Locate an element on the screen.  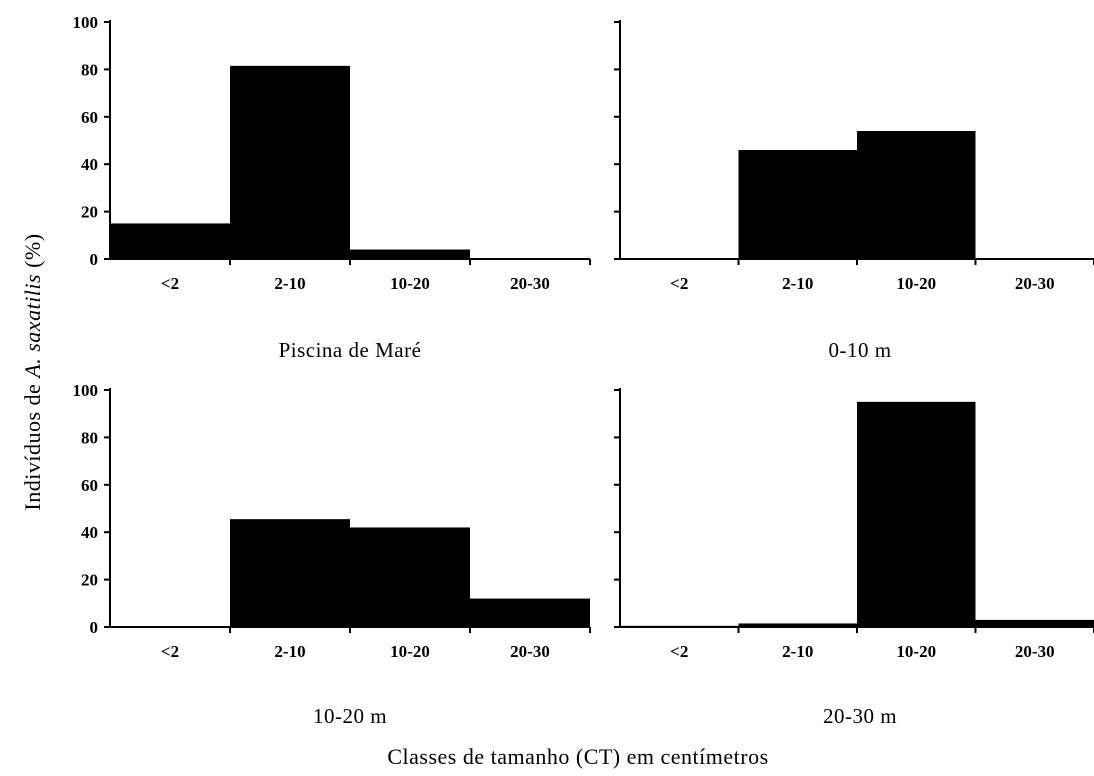
panel-title: 20-30 m is located at coordinates (860, 716).